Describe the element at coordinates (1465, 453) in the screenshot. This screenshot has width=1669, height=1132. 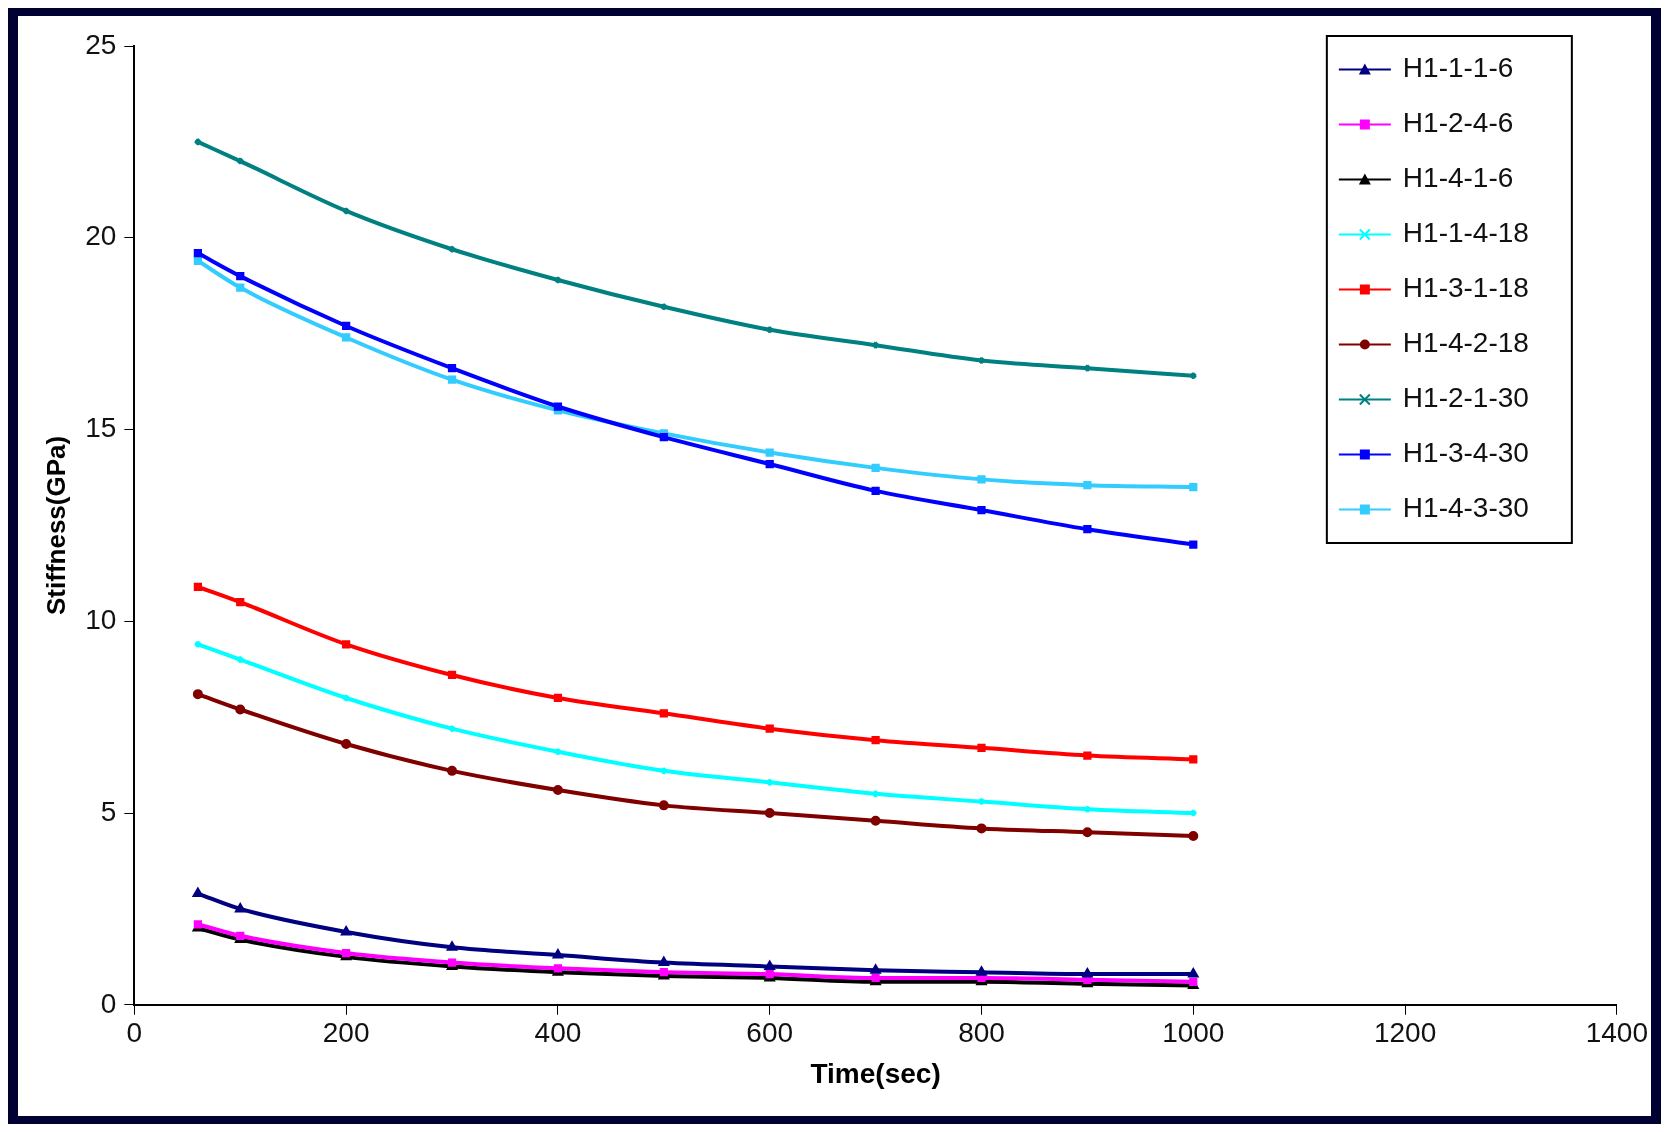
I see `legend-label: H1-3-4-30` at that location.